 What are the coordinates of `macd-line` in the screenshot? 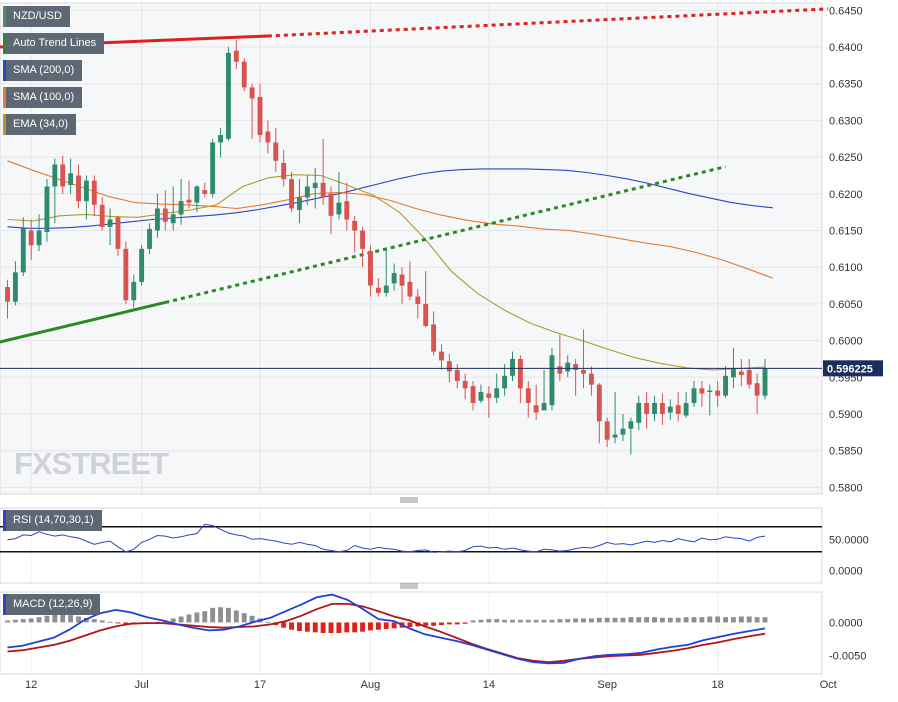 It's located at (386, 629).